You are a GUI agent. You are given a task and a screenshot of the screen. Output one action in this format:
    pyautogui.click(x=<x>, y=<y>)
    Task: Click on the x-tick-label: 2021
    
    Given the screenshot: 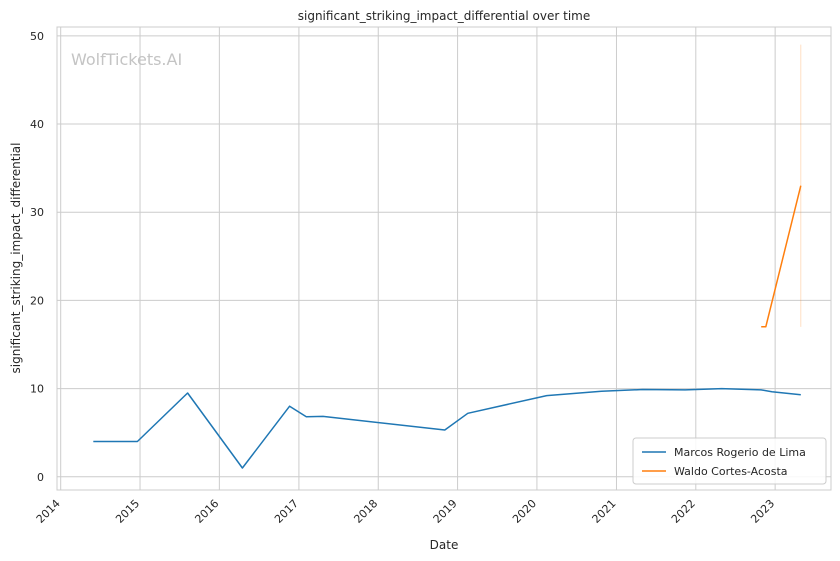 What is the action you would take?
    pyautogui.click(x=604, y=511)
    